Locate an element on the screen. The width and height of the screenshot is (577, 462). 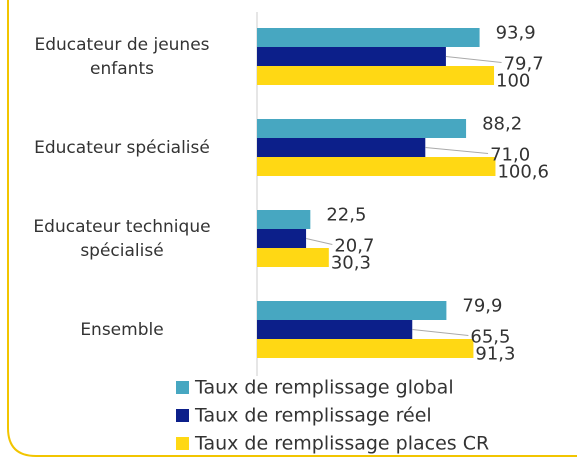
data-label: 71,0 is located at coordinates (510, 155).